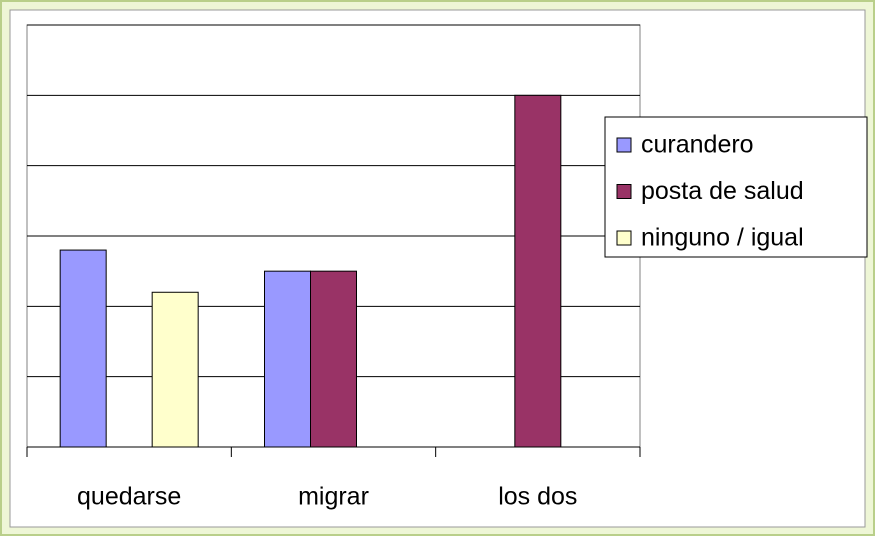  What do you see at coordinates (697, 145) in the screenshot?
I see `legend-label: curandero` at bounding box center [697, 145].